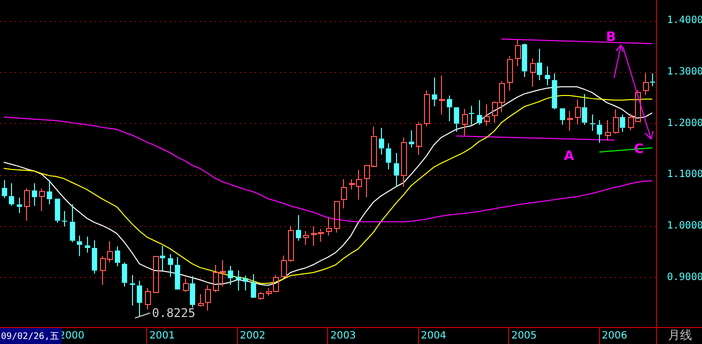  What do you see at coordinates (684, 226) in the screenshot?
I see `y-tick-label: 1.0000` at bounding box center [684, 226].